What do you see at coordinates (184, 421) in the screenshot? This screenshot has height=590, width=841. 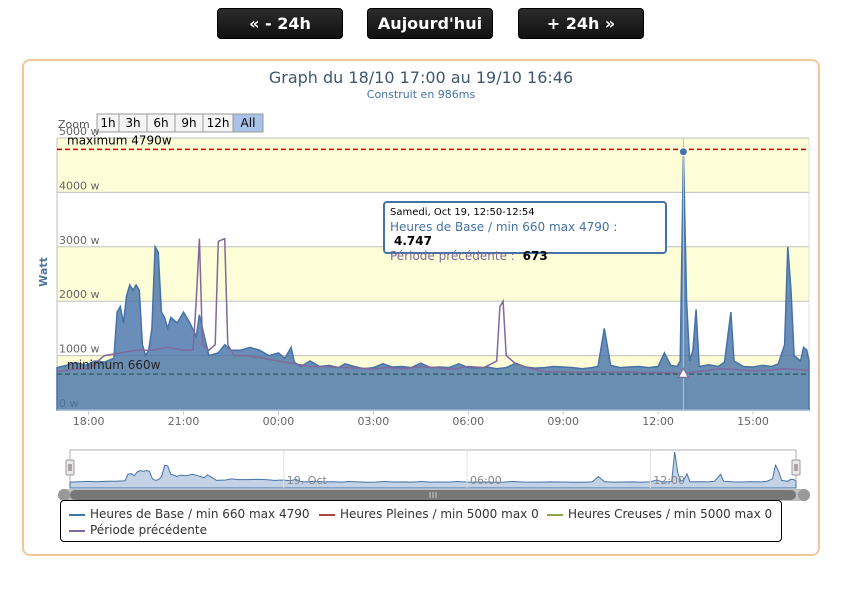 I see `x-tick-label: 21:00` at bounding box center [184, 421].